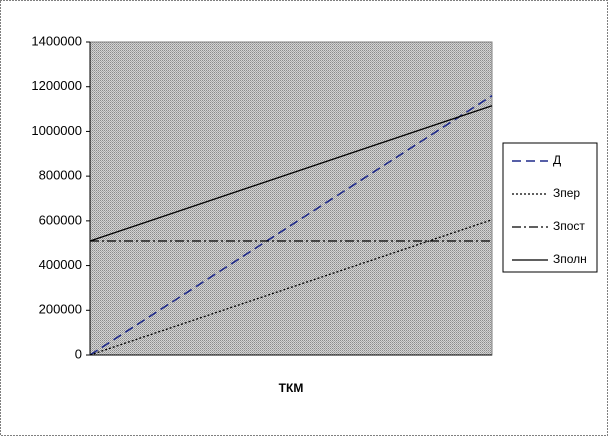 This screenshot has height=437, width=609. Describe the element at coordinates (56, 130) in the screenshot. I see `y-tick-label: 1000000` at that location.